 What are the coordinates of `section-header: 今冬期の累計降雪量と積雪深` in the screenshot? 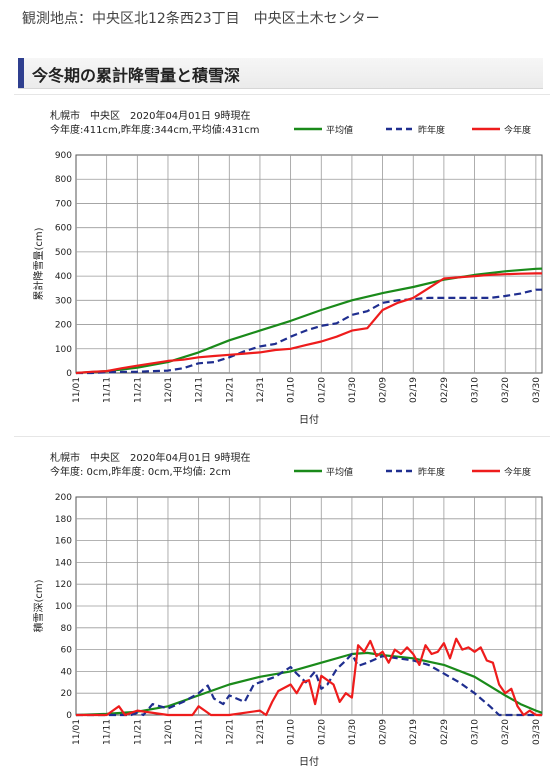 It's located at (280, 73).